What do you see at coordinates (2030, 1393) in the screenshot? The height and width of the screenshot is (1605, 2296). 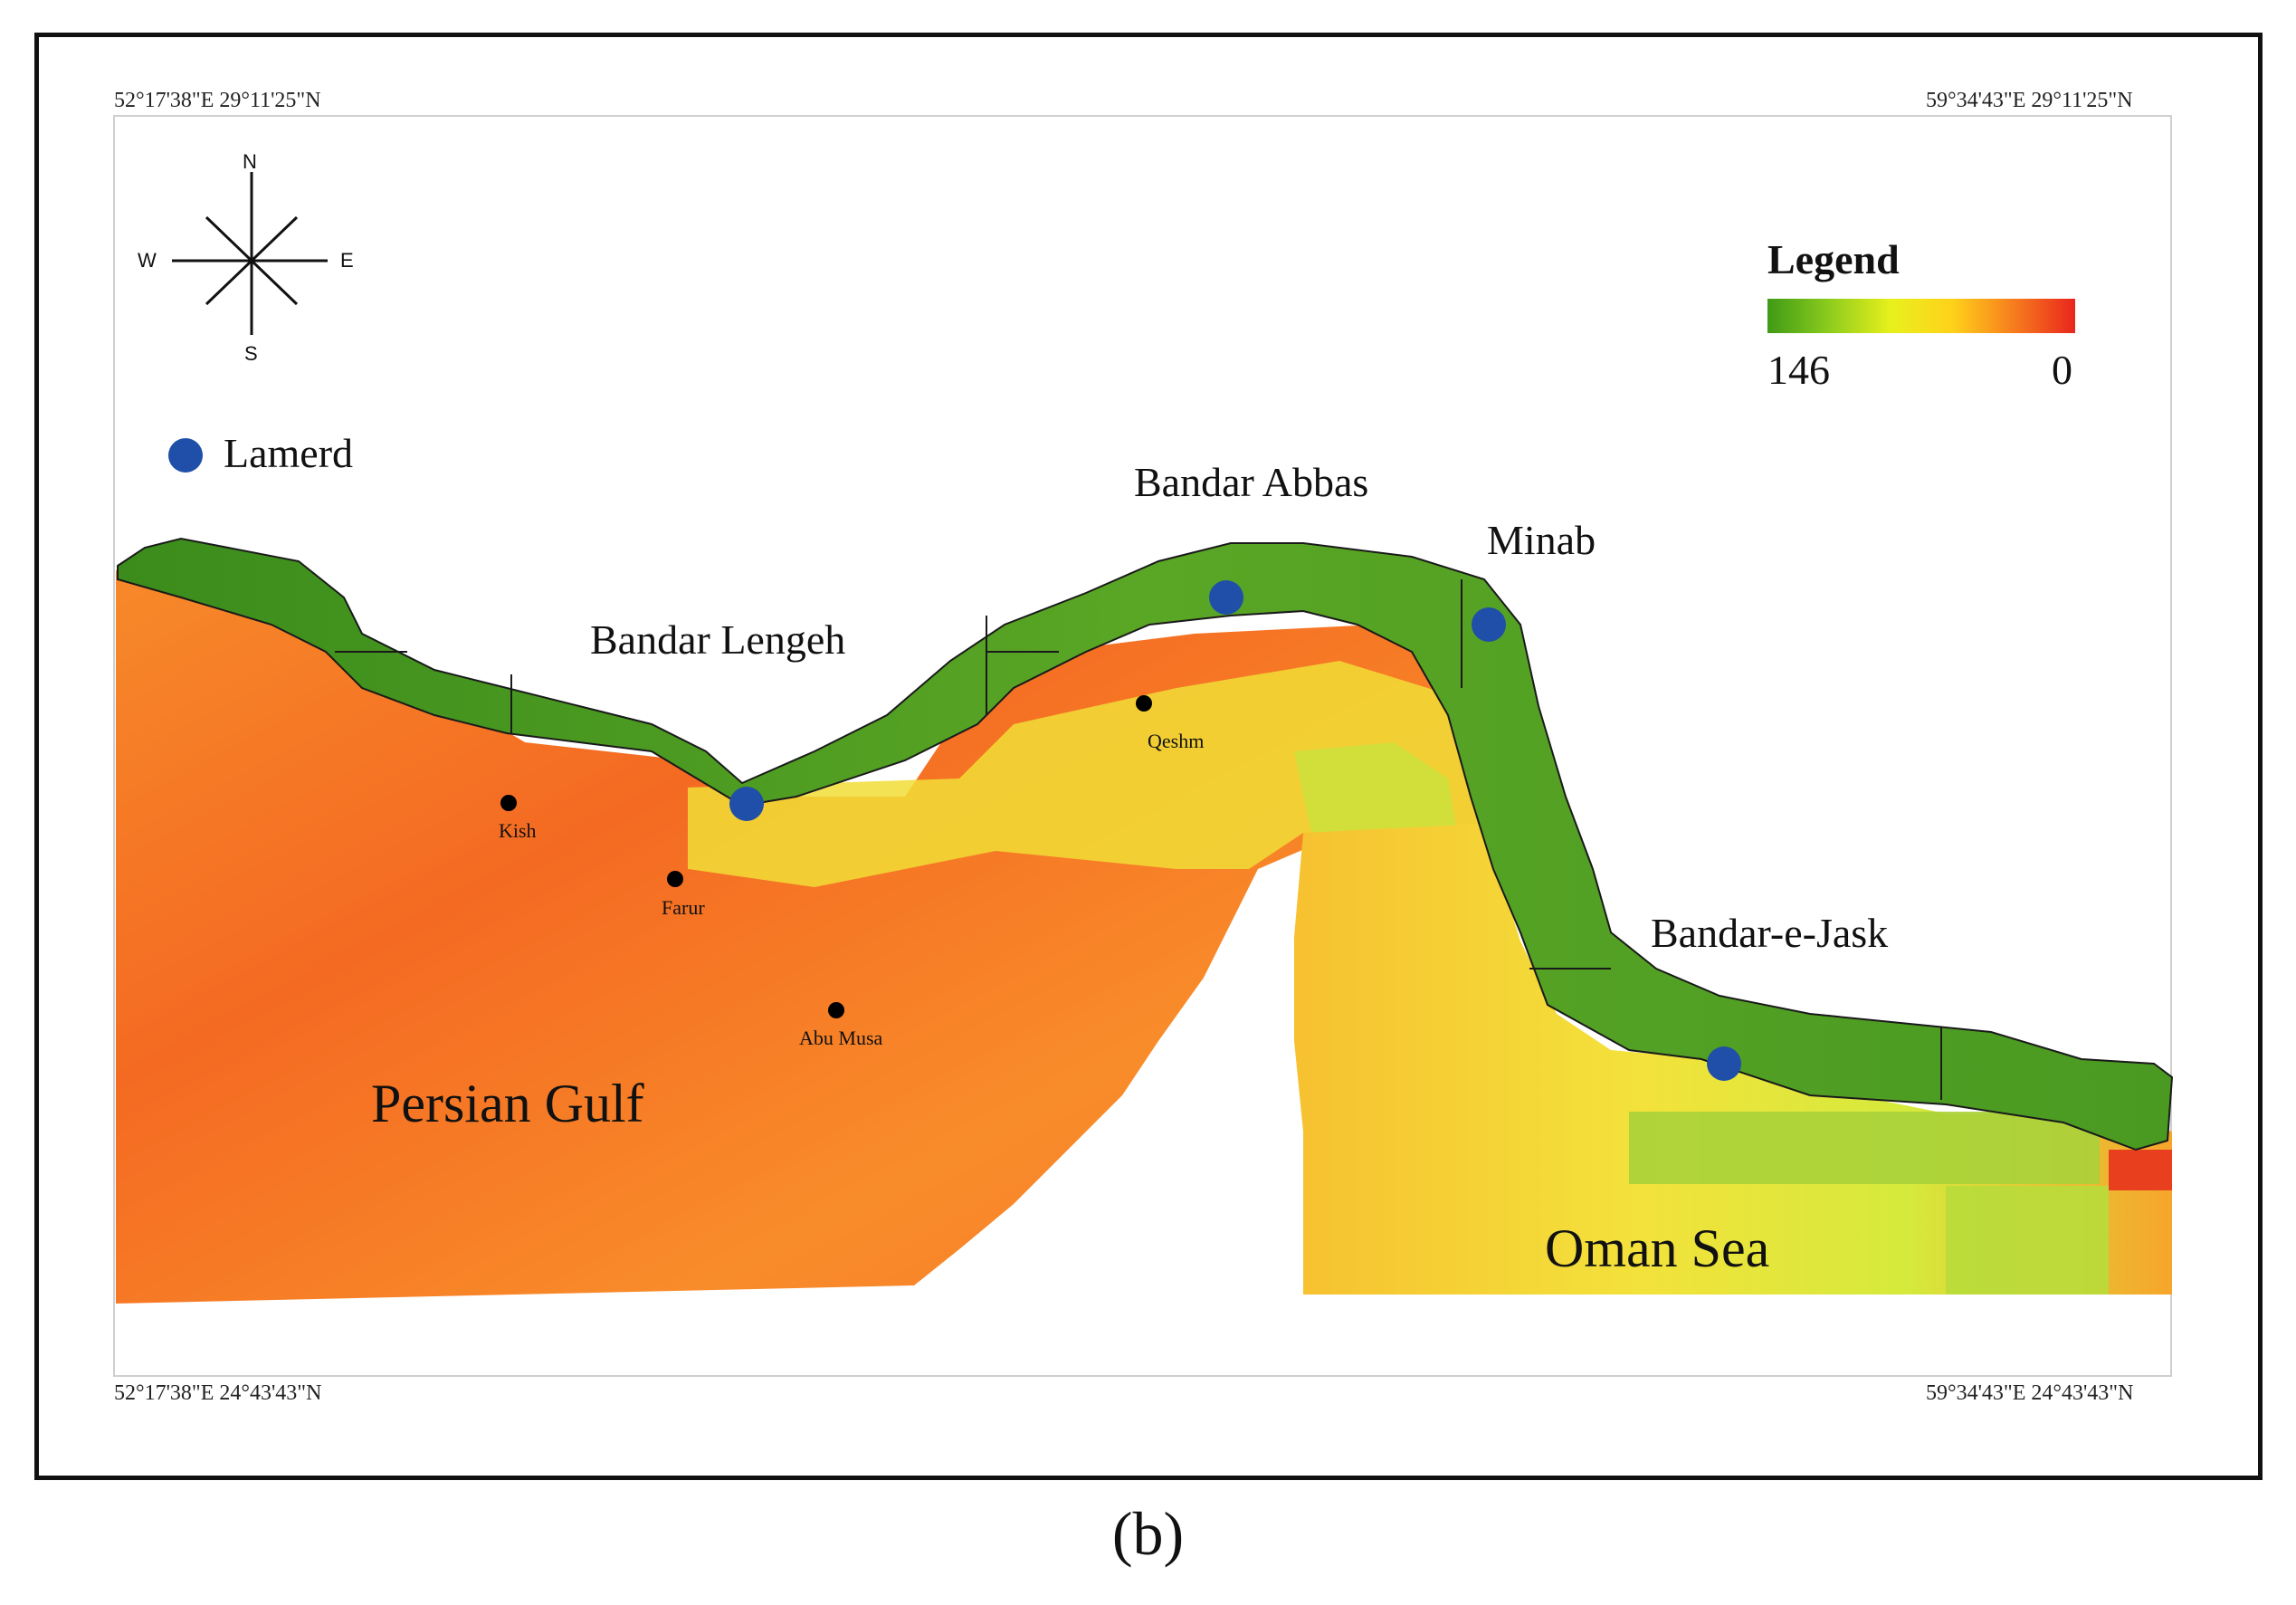 I see `coord-bottom-right: 59°34'43"E 24°43'43"N` at bounding box center [2030, 1393].